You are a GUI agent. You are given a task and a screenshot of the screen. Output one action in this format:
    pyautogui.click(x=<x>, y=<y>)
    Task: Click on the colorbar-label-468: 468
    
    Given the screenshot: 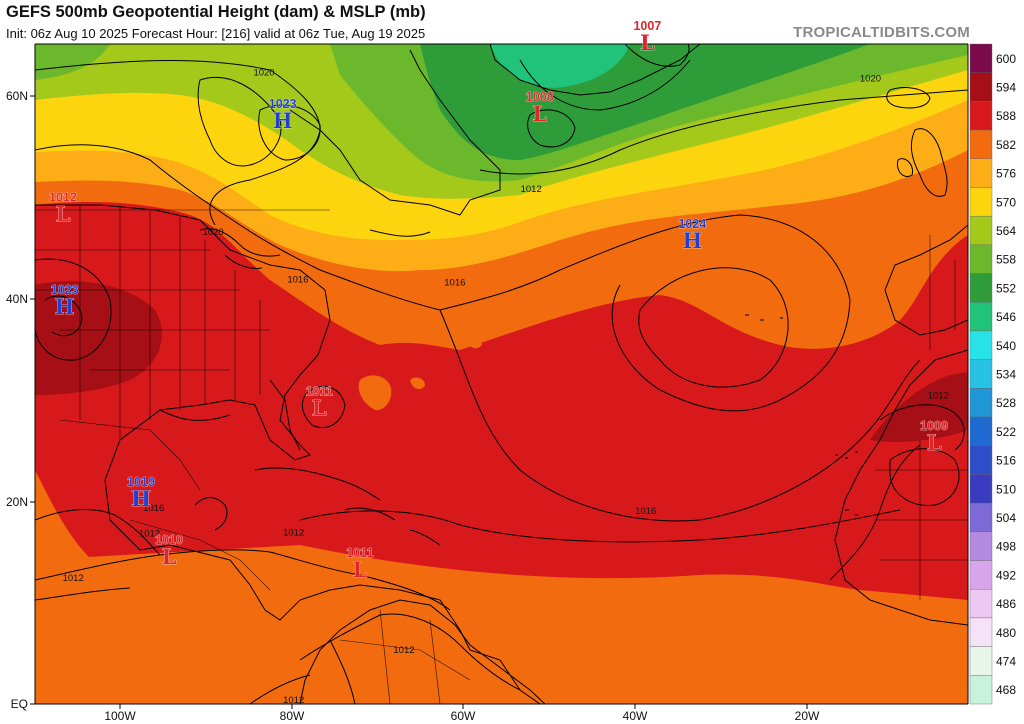 What is the action you would take?
    pyautogui.click(x=1006, y=690)
    